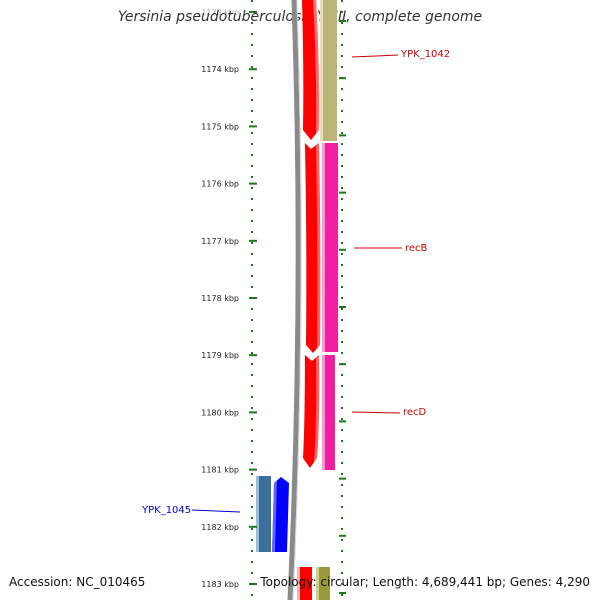 The width and height of the screenshot is (600, 600). I want to click on cds-recB-shade, so click(318, 245).